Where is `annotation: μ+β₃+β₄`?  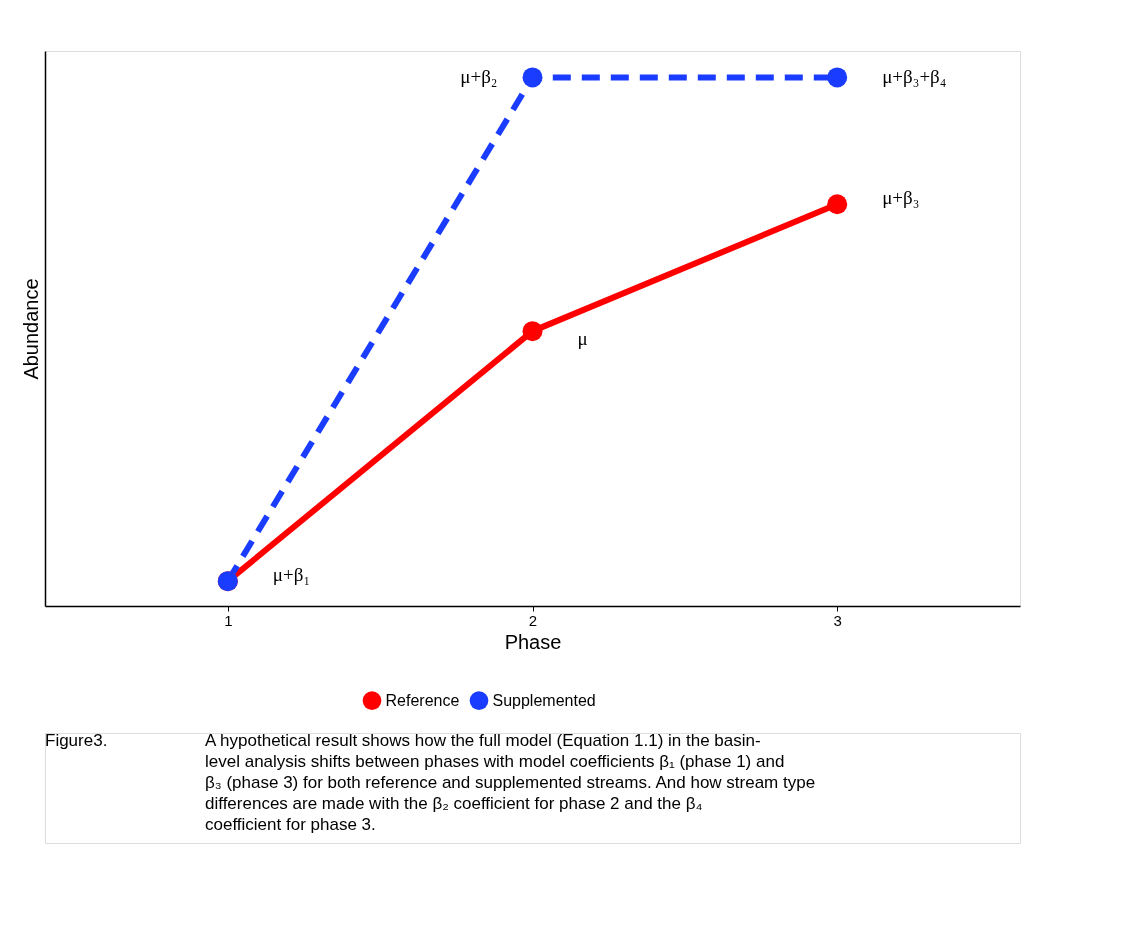
annotation: μ+β₃+β₄ is located at coordinates (914, 77).